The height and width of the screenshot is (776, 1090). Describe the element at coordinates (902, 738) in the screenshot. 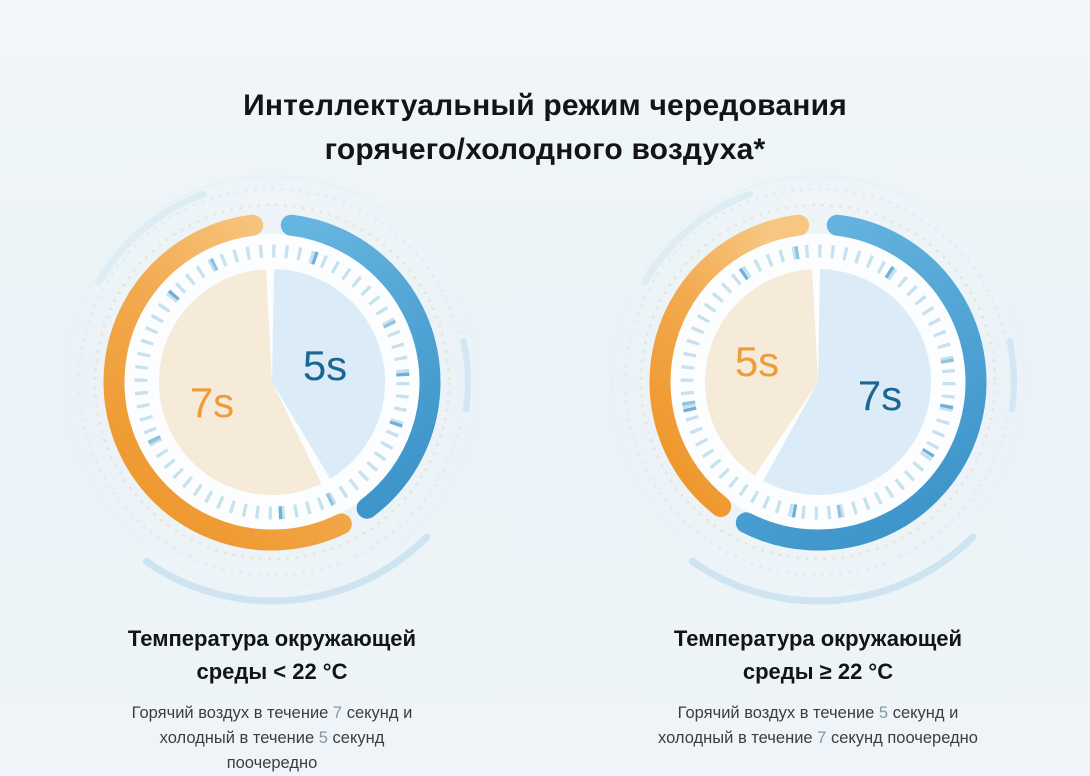

I see `body-text: секунд поочередно` at that location.